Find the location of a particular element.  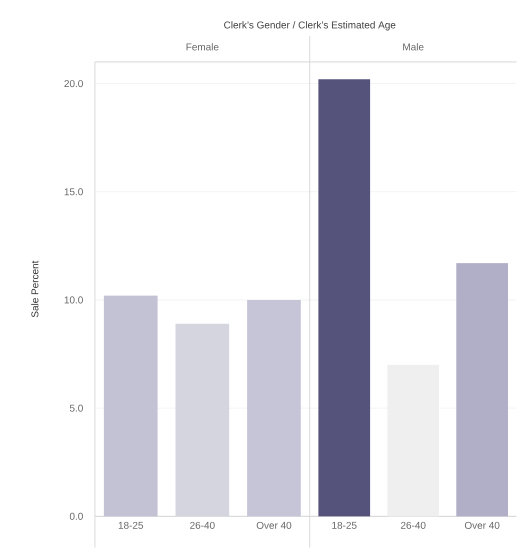

x-axis-title: Clerk’s Gender / Clerk’s Estimated Age is located at coordinates (310, 25).